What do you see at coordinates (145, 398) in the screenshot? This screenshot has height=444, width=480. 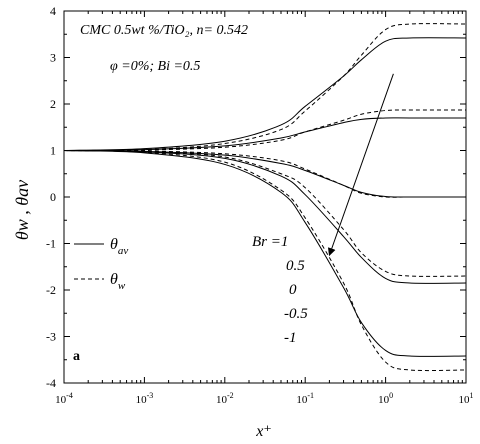 I see `x-tick-label: 10⁻³` at bounding box center [145, 398].